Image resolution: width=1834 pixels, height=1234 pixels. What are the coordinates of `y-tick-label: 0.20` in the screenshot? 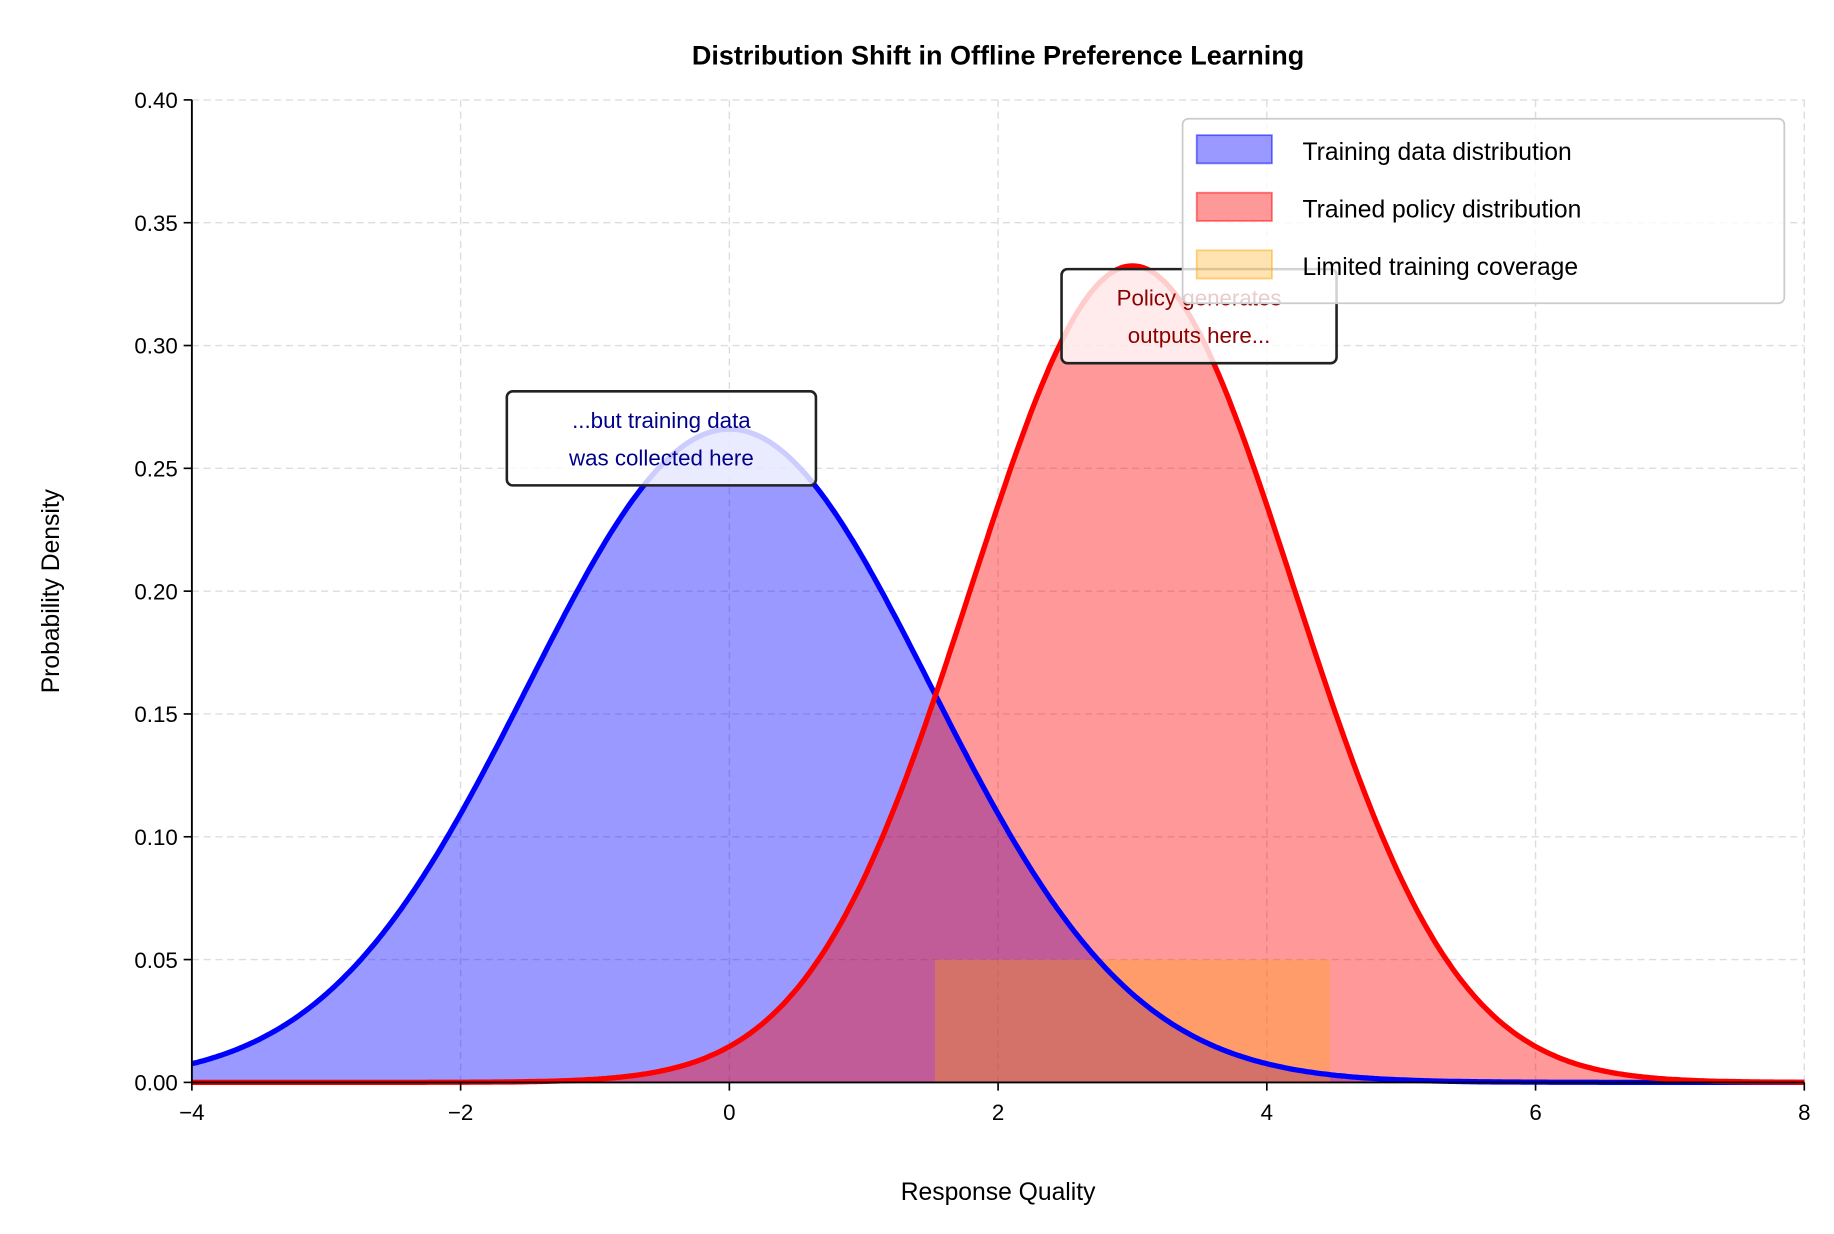 It's located at (155, 591).